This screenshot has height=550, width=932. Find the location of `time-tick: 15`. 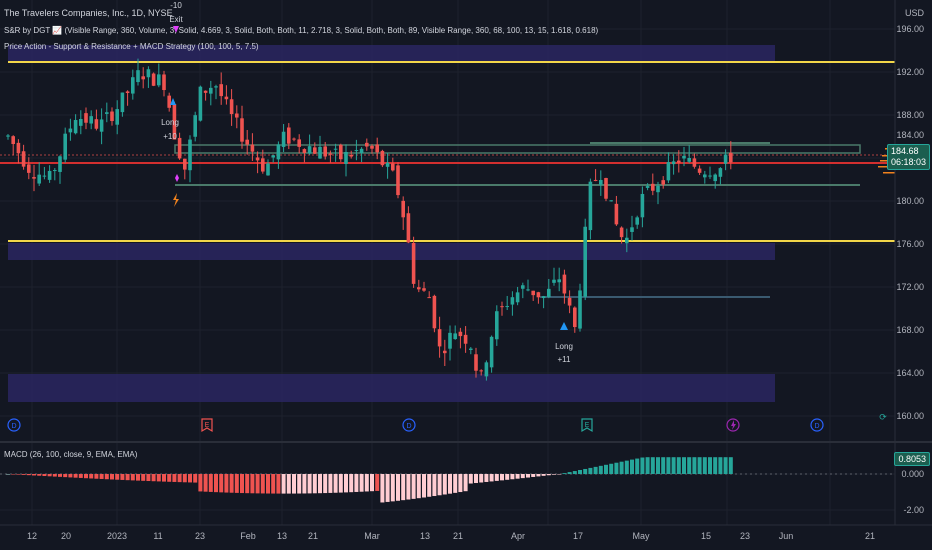

time-tick: 15 is located at coordinates (706, 536).